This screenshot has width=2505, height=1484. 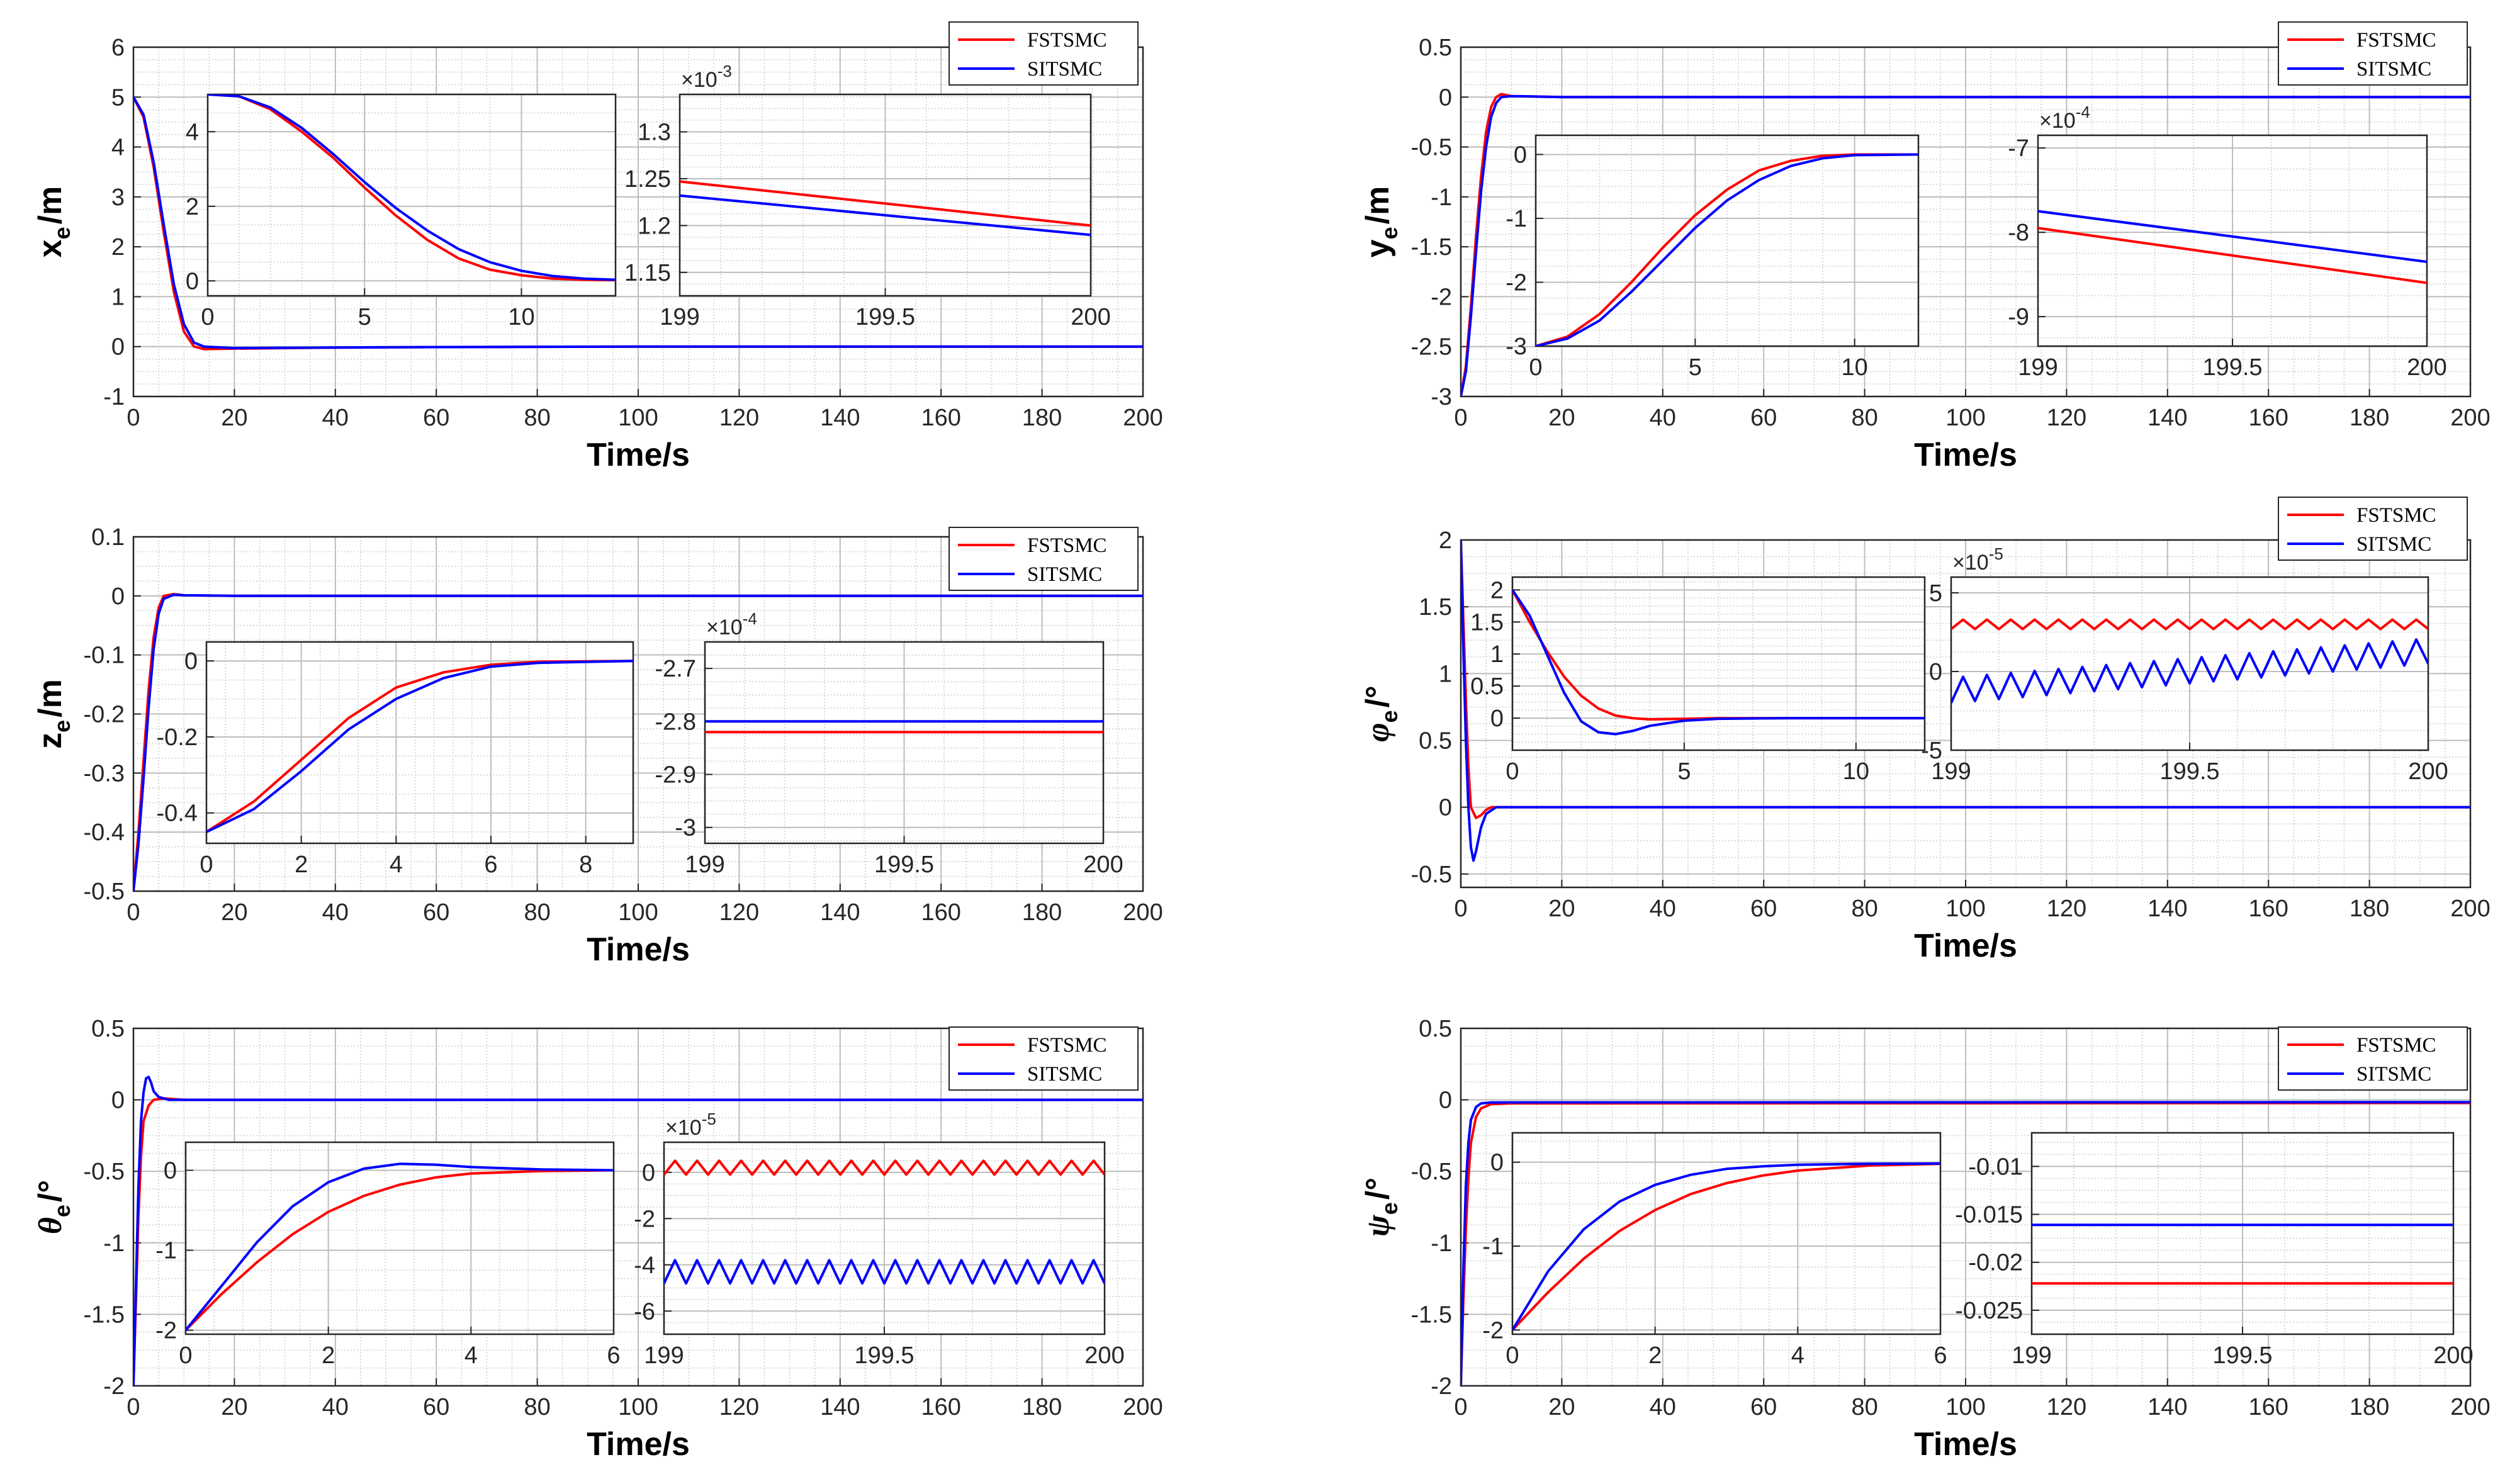 What do you see at coordinates (50, 698) in the screenshot?
I see `ze-ylabel-unit: /m` at bounding box center [50, 698].